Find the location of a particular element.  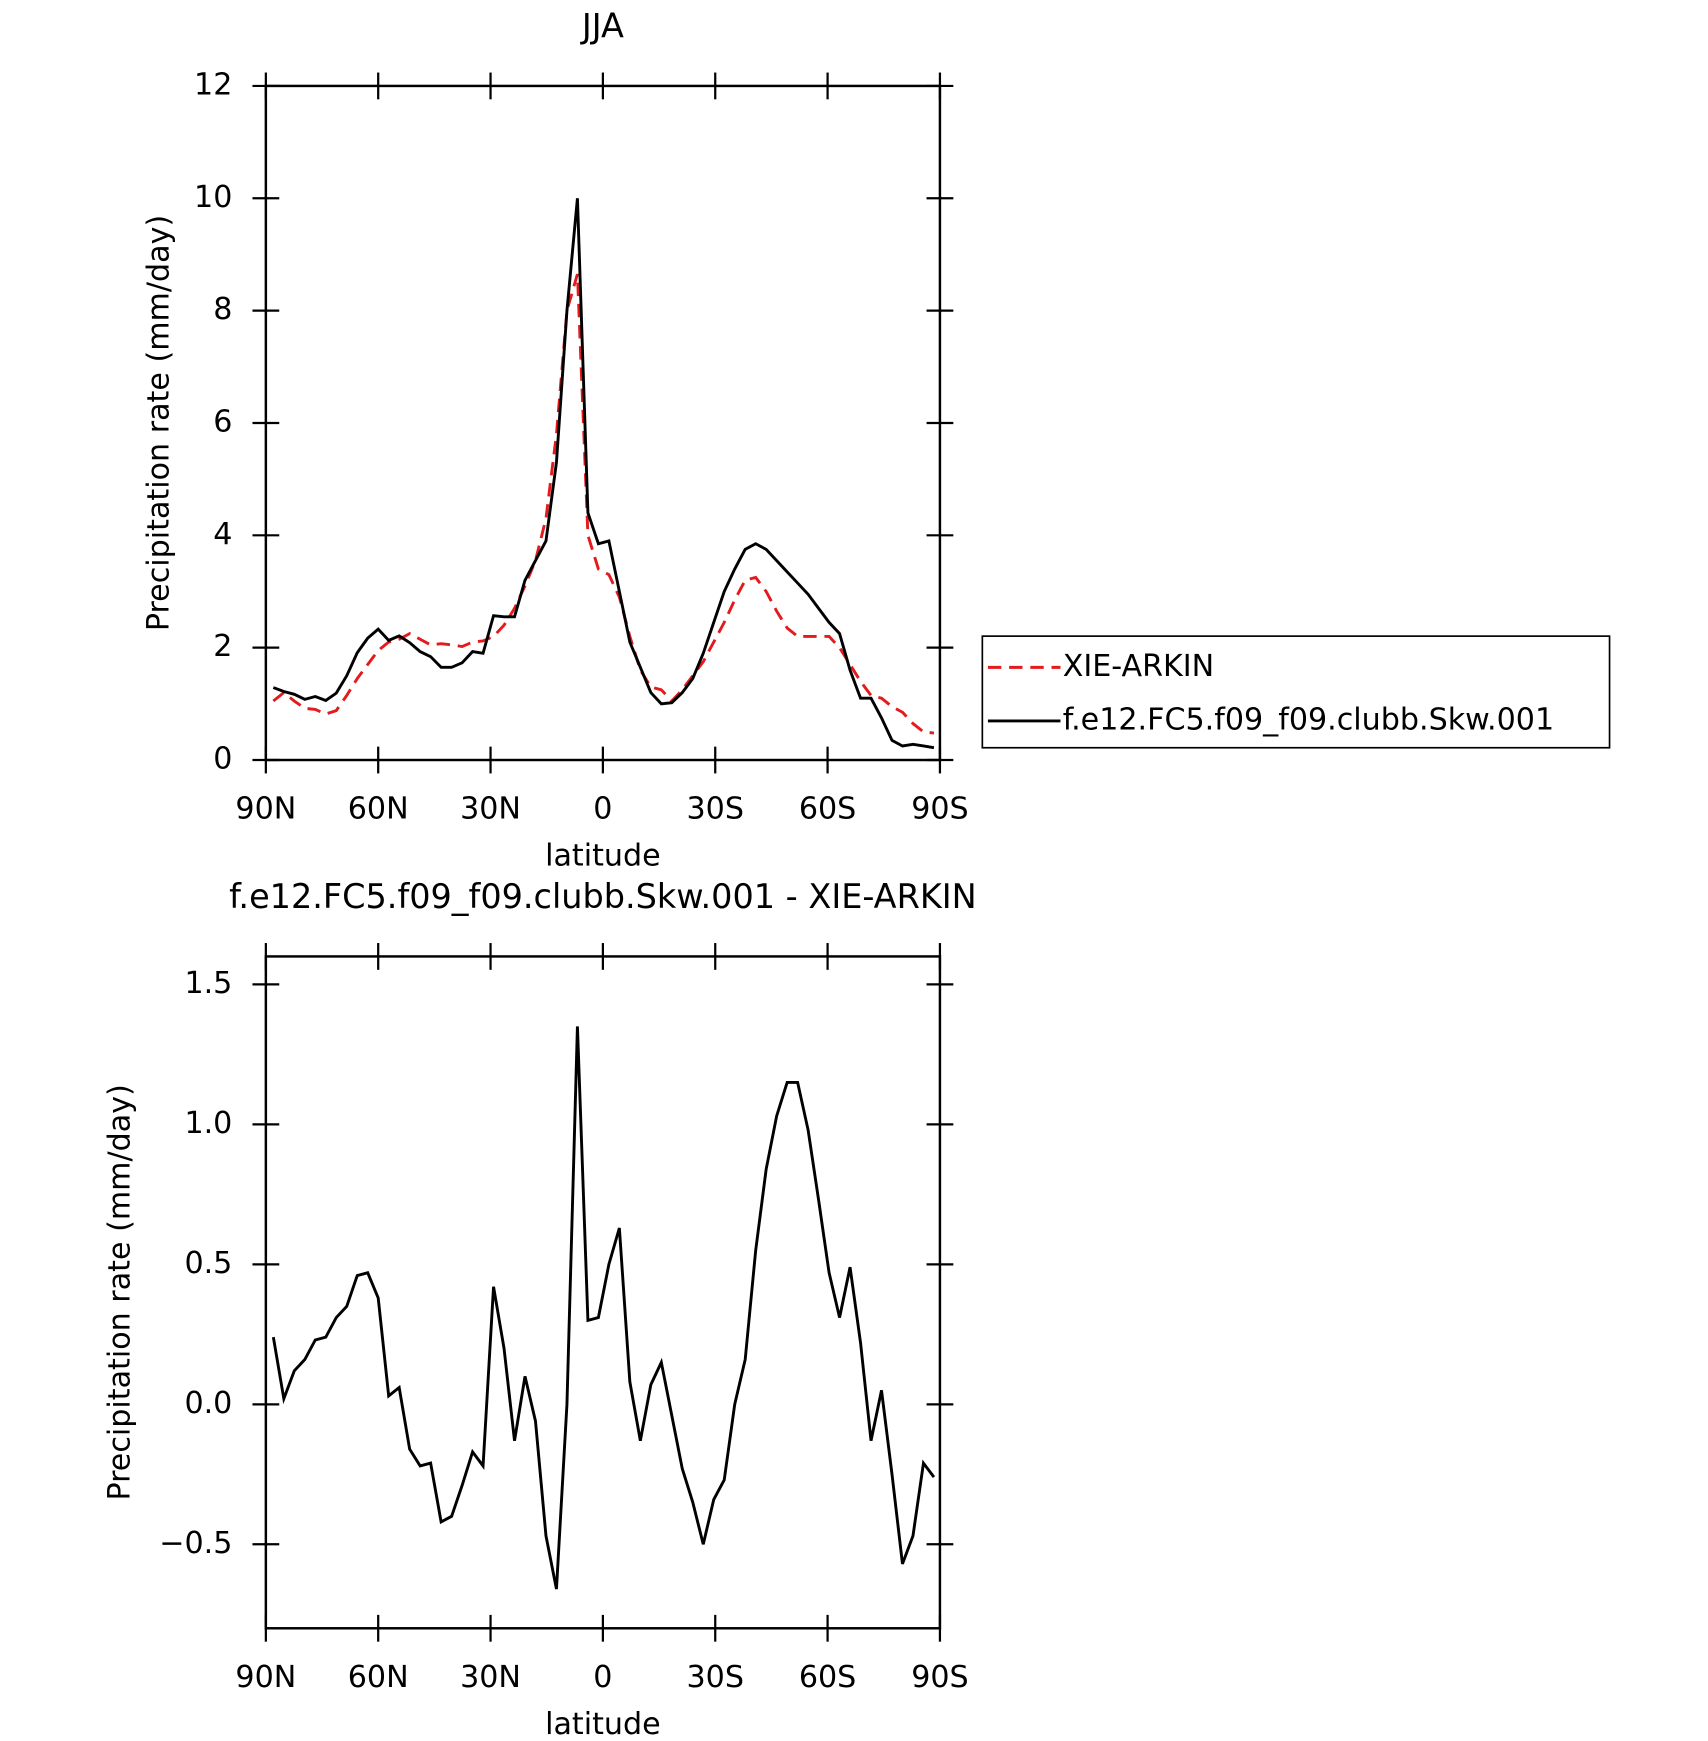

y-tick-label: 2 is located at coordinates (222, 646).